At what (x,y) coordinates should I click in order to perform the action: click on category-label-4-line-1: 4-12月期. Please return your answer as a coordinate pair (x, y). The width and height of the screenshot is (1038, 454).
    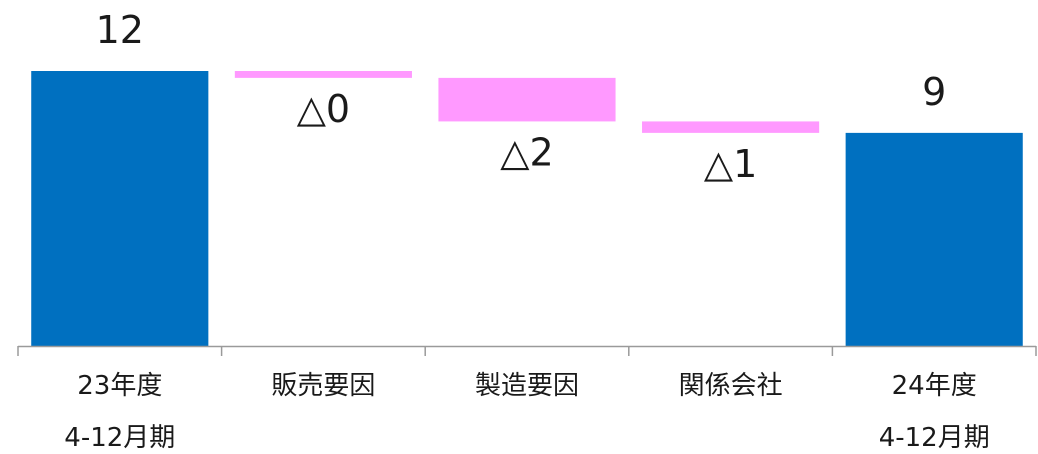
    Looking at the image, I should click on (934, 438).